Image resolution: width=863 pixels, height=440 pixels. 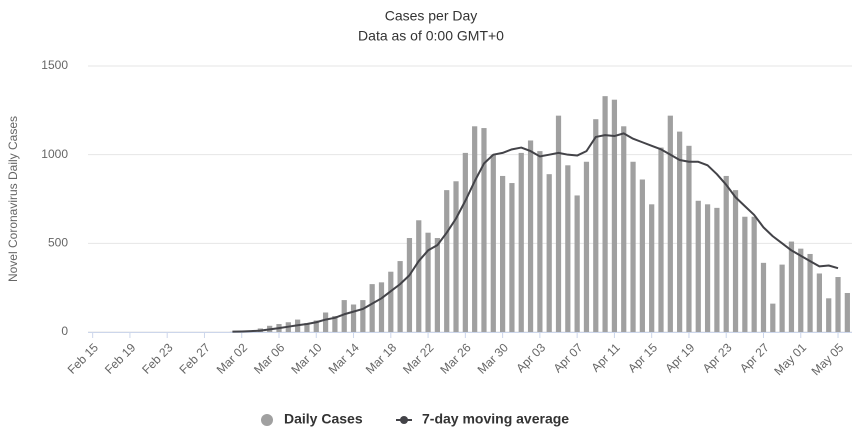 I want to click on x-tick-label: Apr 19, so click(x=679, y=357).